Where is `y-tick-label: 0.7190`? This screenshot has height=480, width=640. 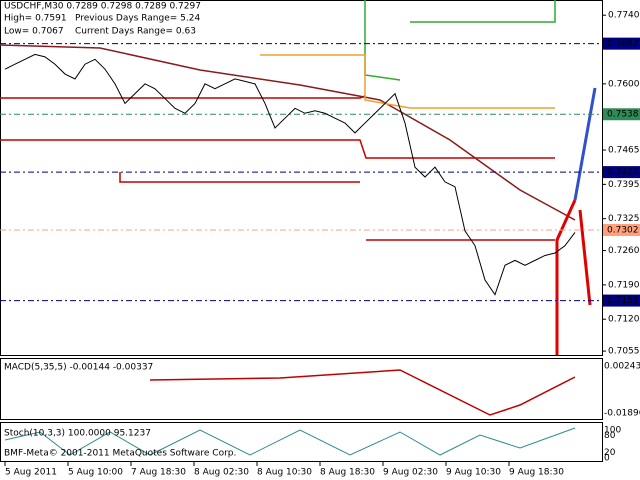 y-tick-label: 0.7190 is located at coordinates (624, 285).